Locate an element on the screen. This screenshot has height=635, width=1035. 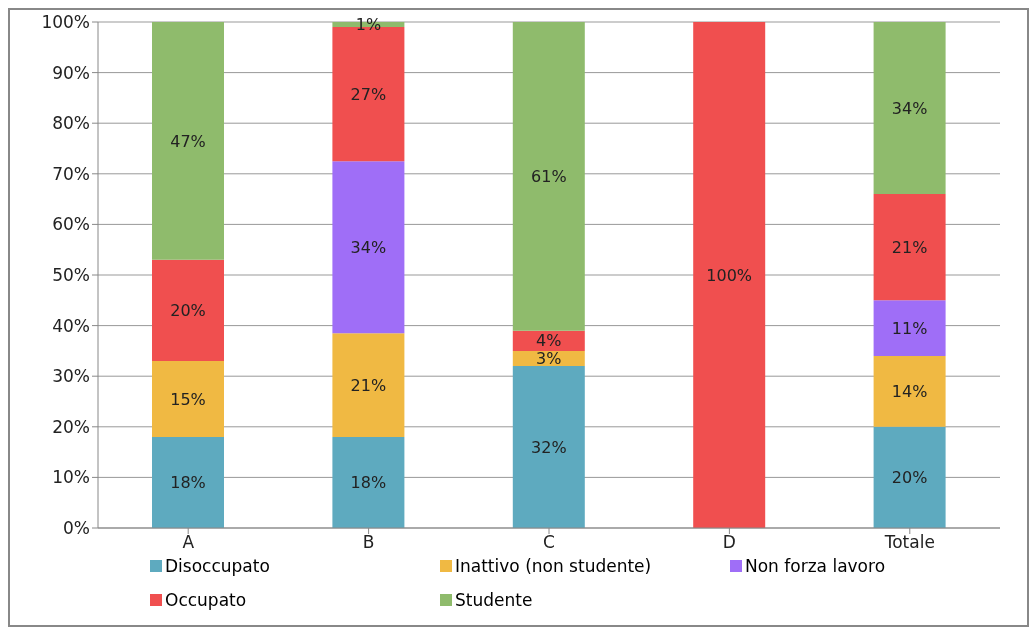
data-label: 14% is located at coordinates (909, 392).